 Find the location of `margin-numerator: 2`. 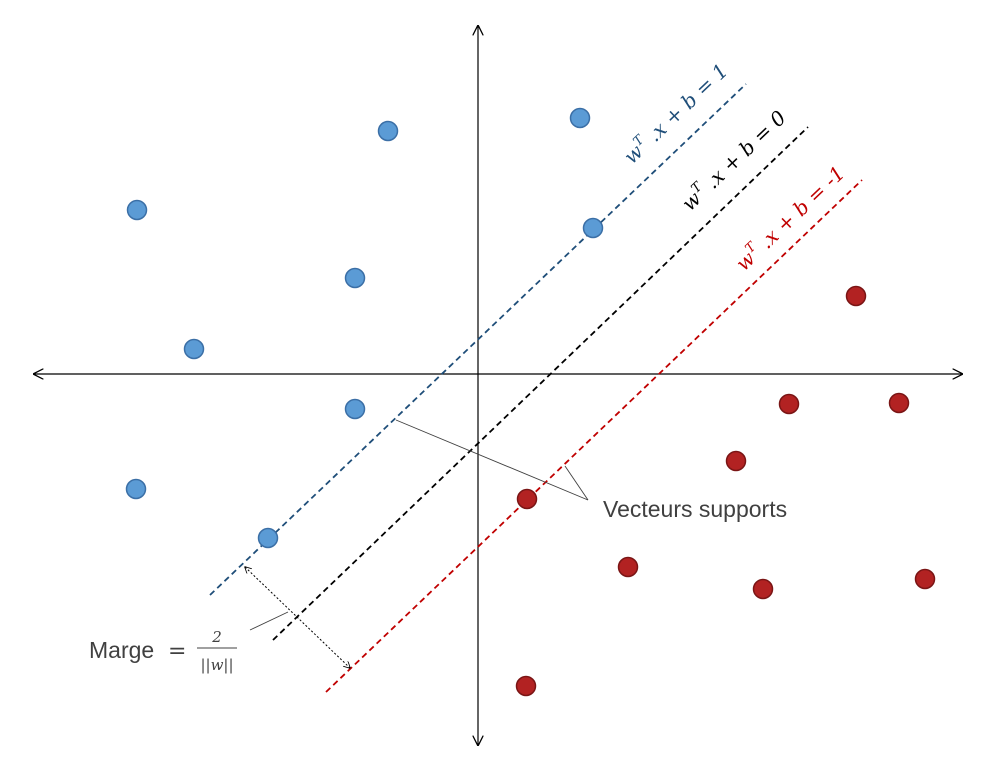

margin-numerator: 2 is located at coordinates (216, 637).